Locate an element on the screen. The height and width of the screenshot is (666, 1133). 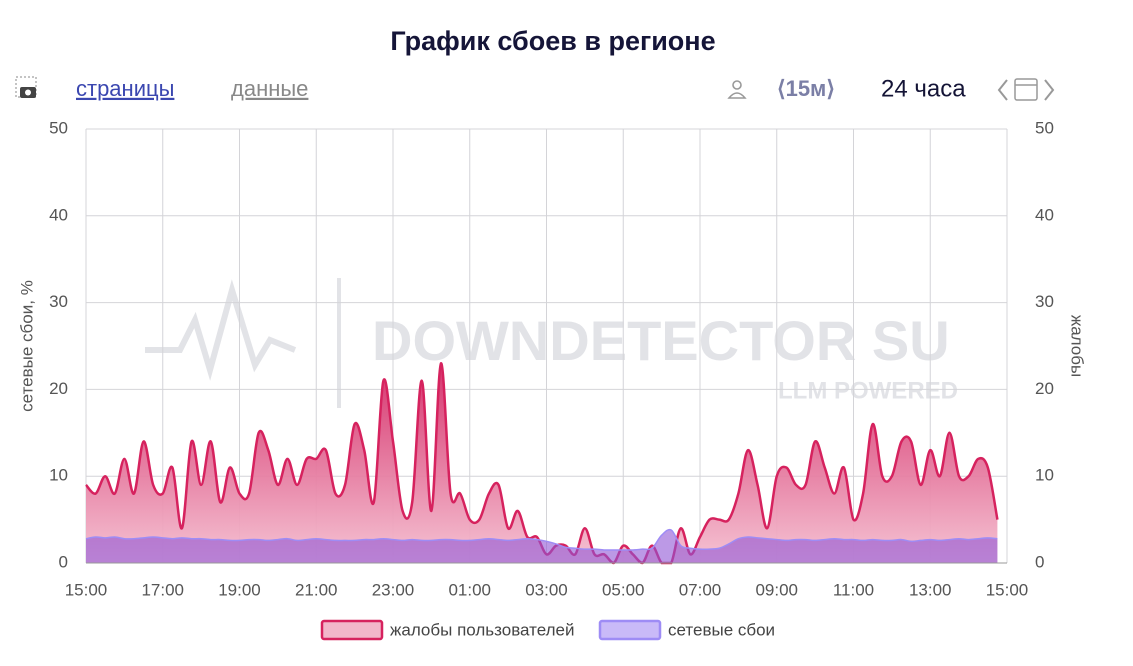
y-axis-label: сетевые сбои, % is located at coordinates (26, 346).